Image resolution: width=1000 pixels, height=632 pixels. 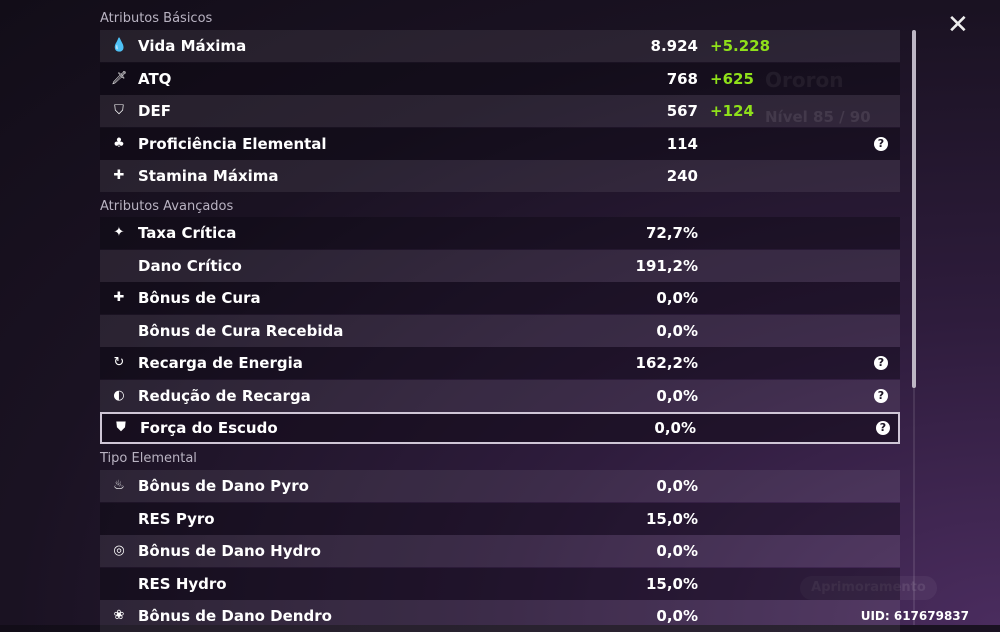 What do you see at coordinates (119, 362) in the screenshot?
I see `energy-recharge-icon: ↻` at bounding box center [119, 362].